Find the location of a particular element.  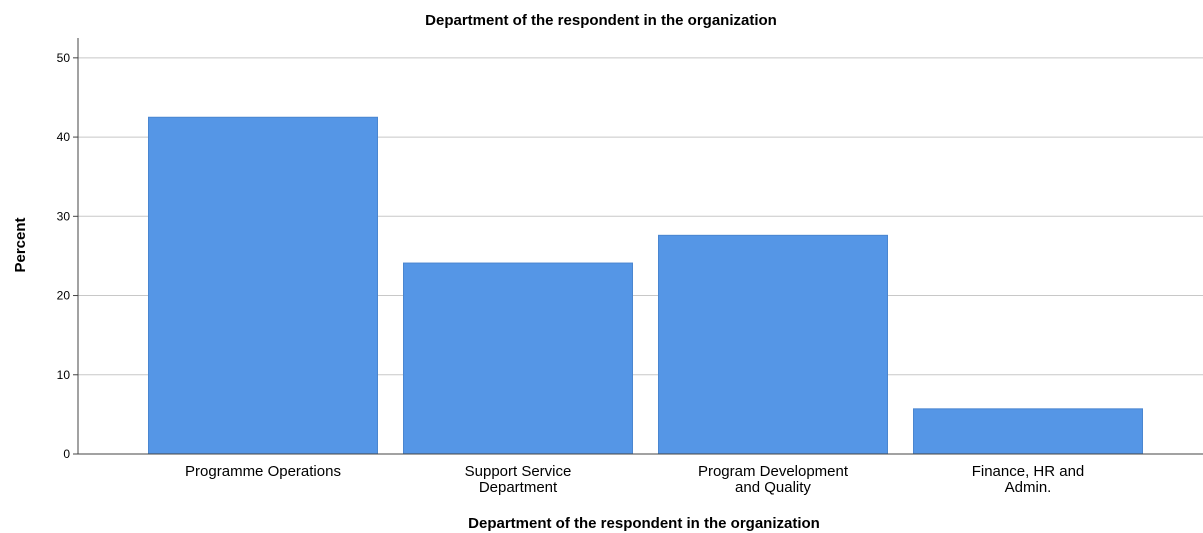

y-tick-label: 50 is located at coordinates (64, 58).